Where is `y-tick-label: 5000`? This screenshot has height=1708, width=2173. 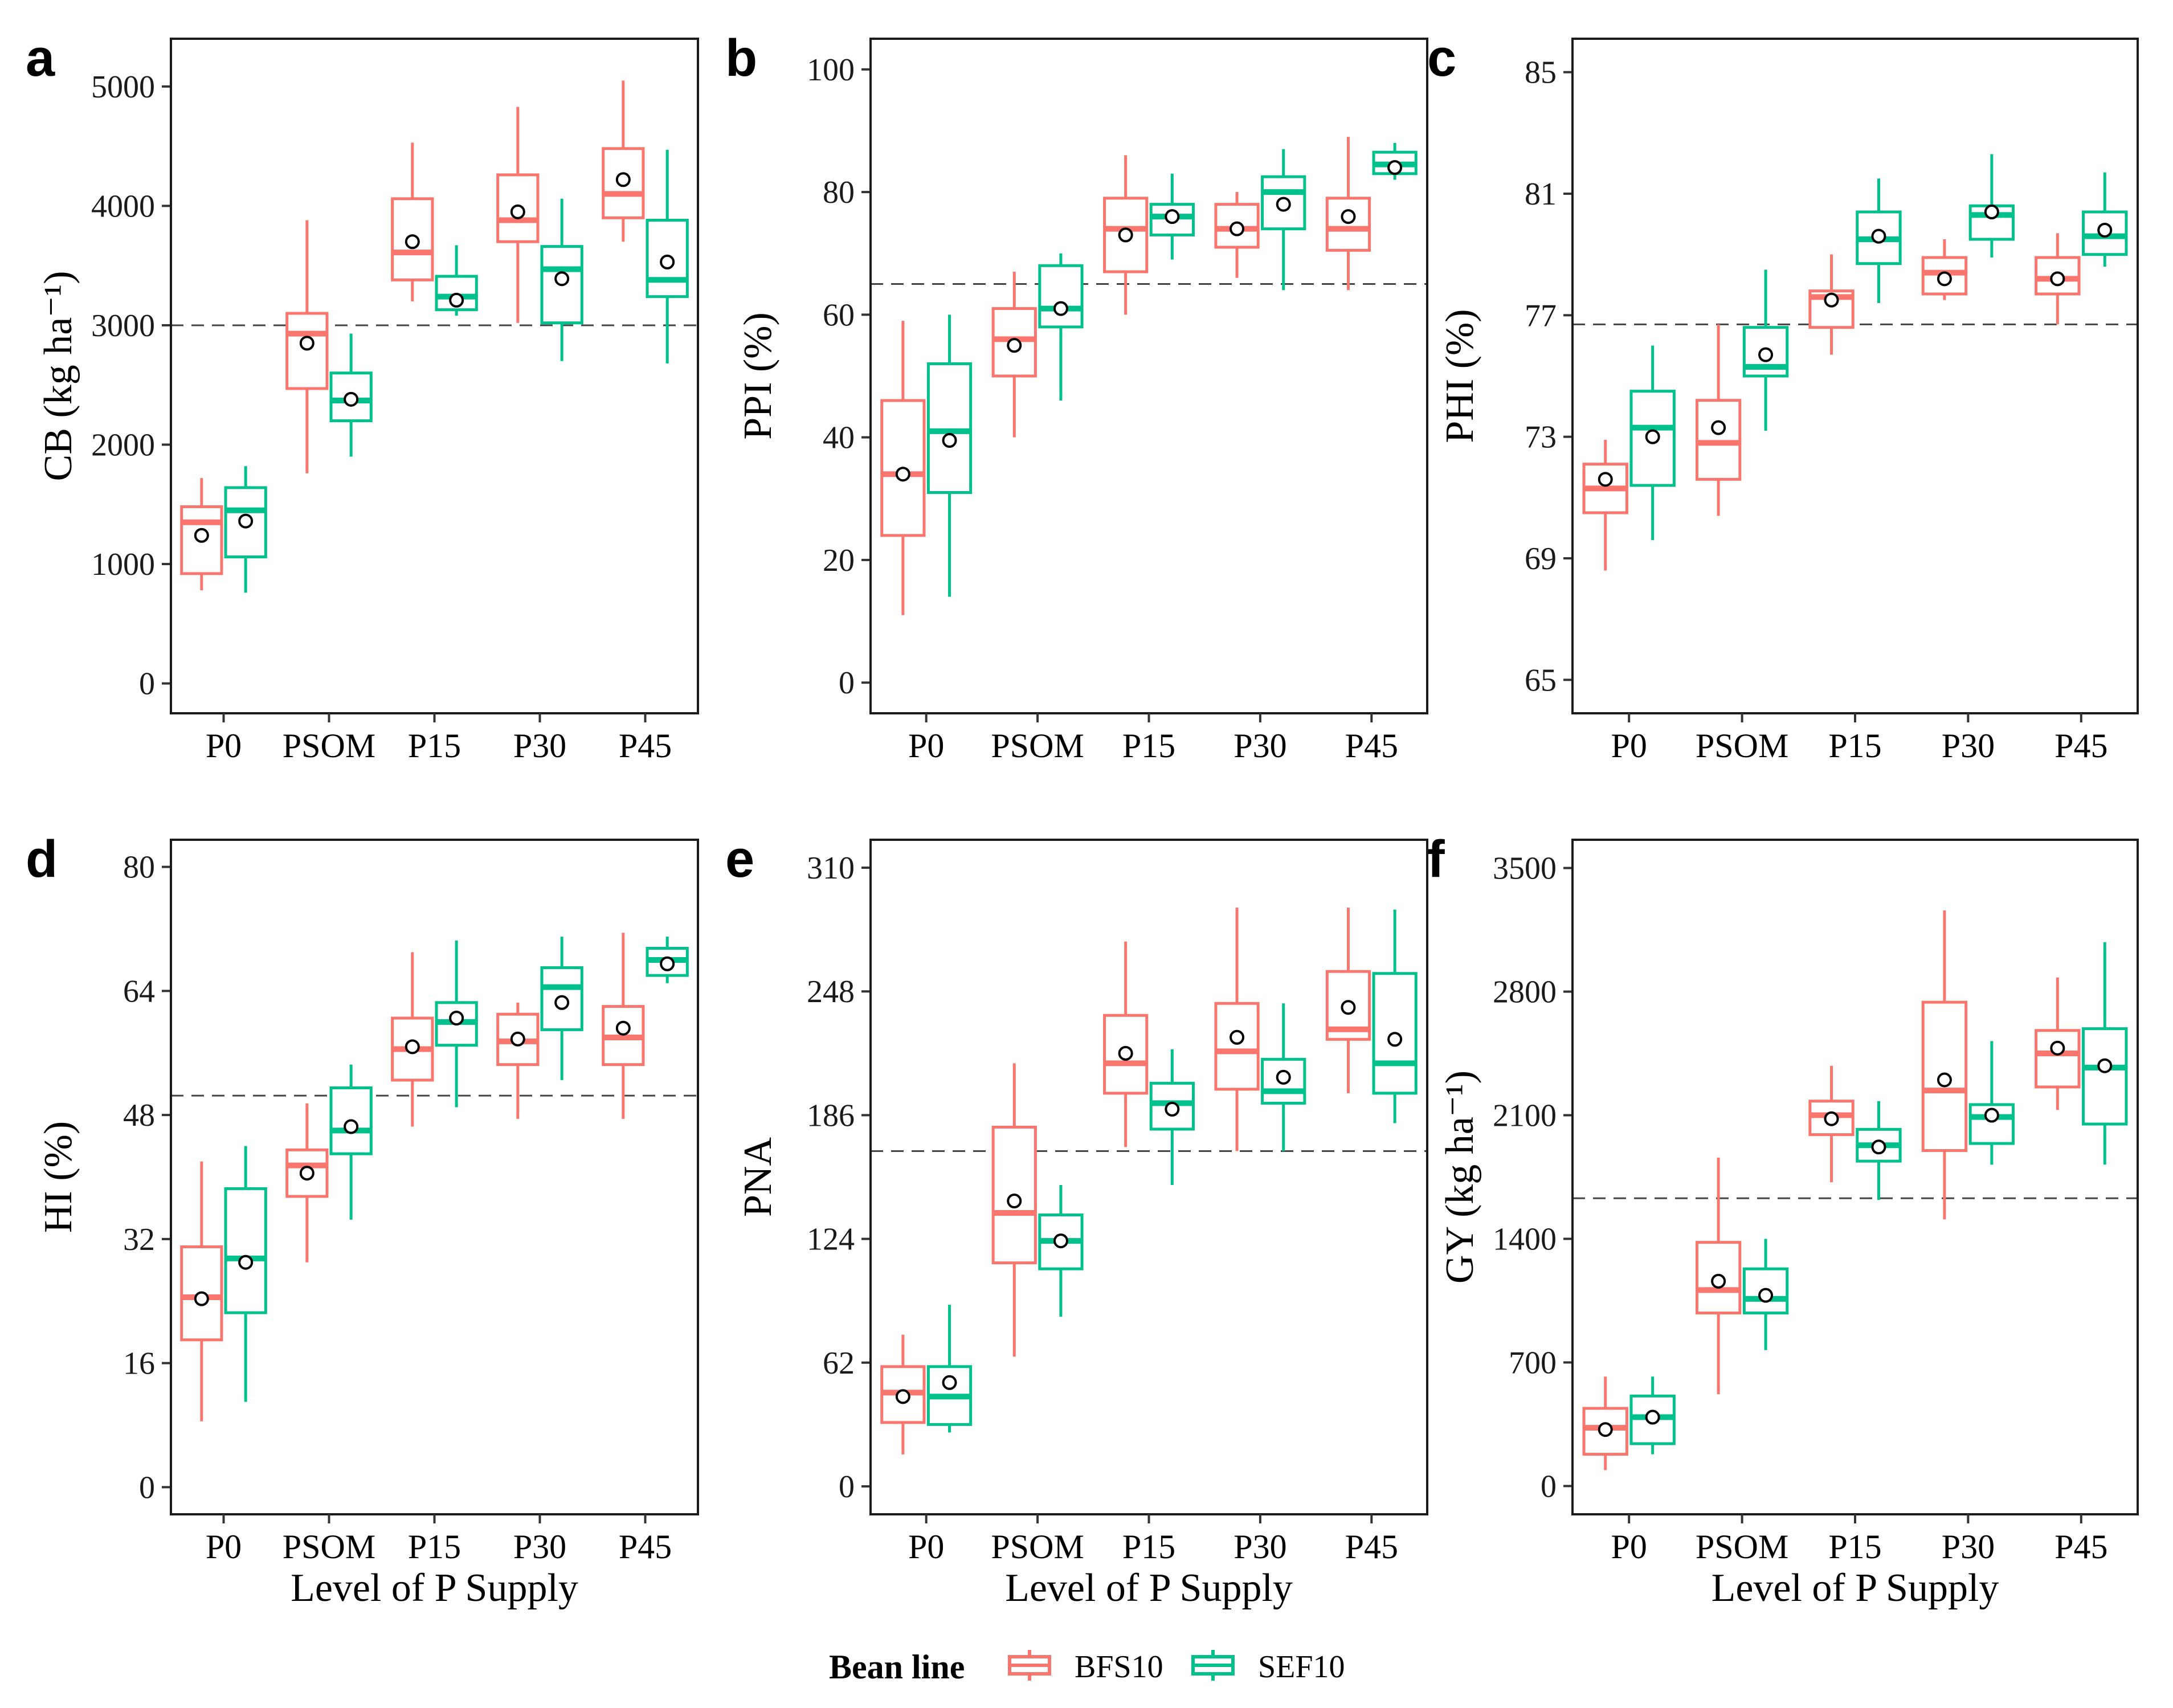
y-tick-label: 5000 is located at coordinates (123, 87).